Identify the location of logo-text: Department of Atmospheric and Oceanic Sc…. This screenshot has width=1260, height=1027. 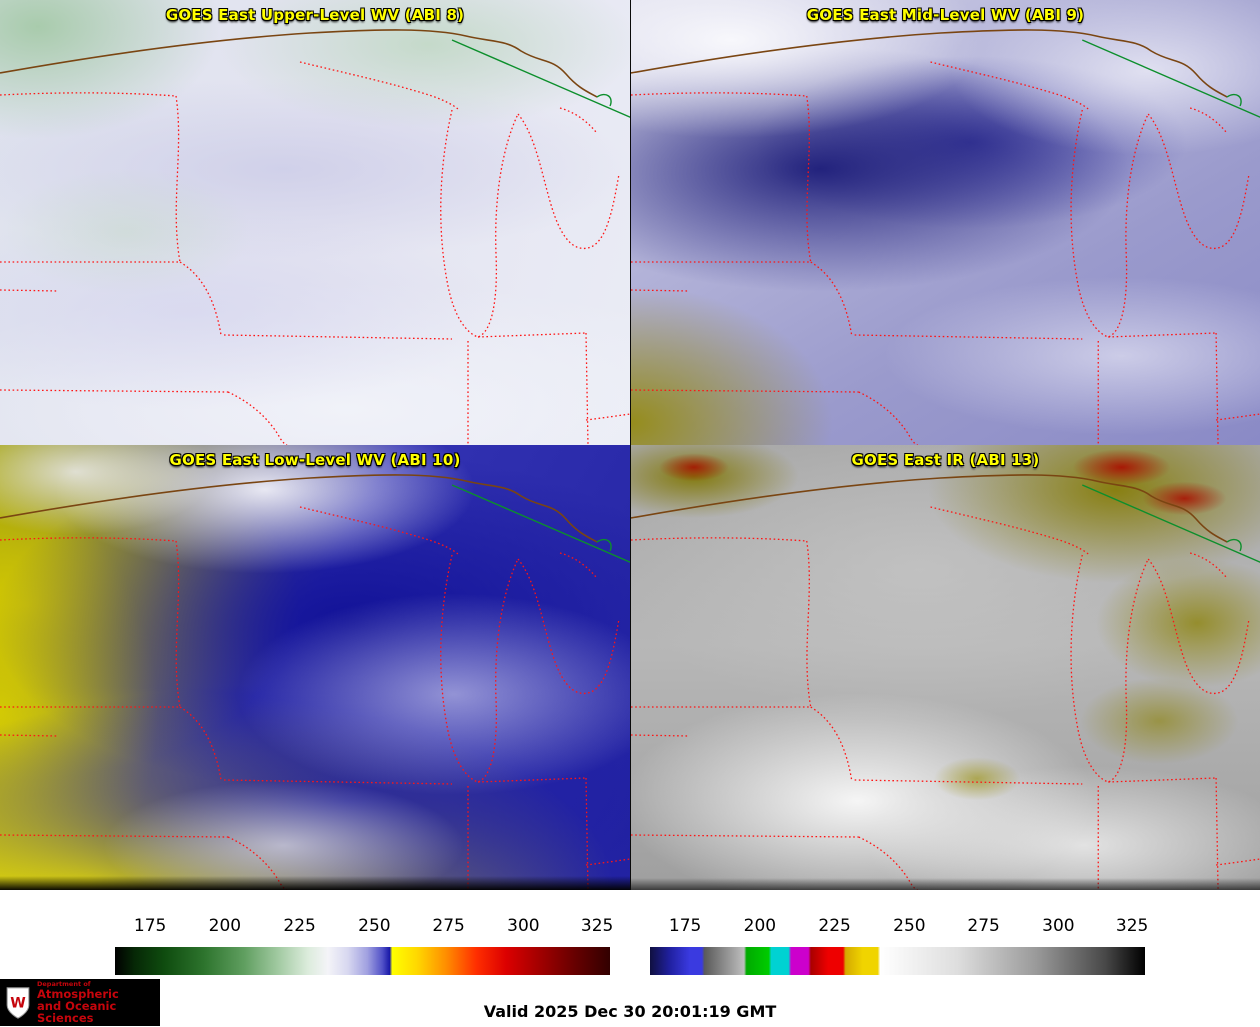
(98, 1002).